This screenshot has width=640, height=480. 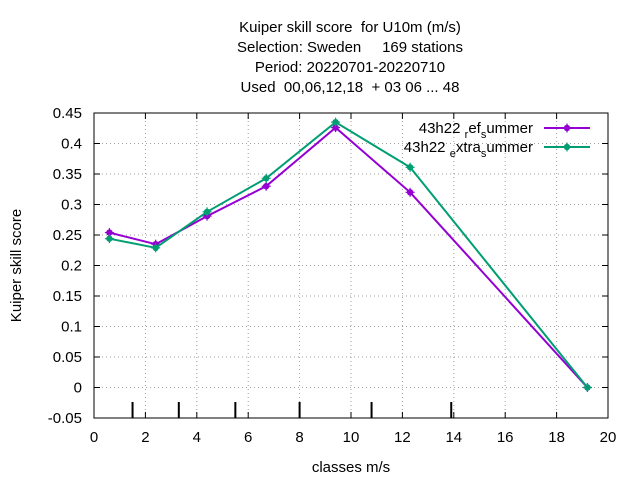 I want to click on legend-label-1: 43h22 refsummer, so click(x=476, y=130).